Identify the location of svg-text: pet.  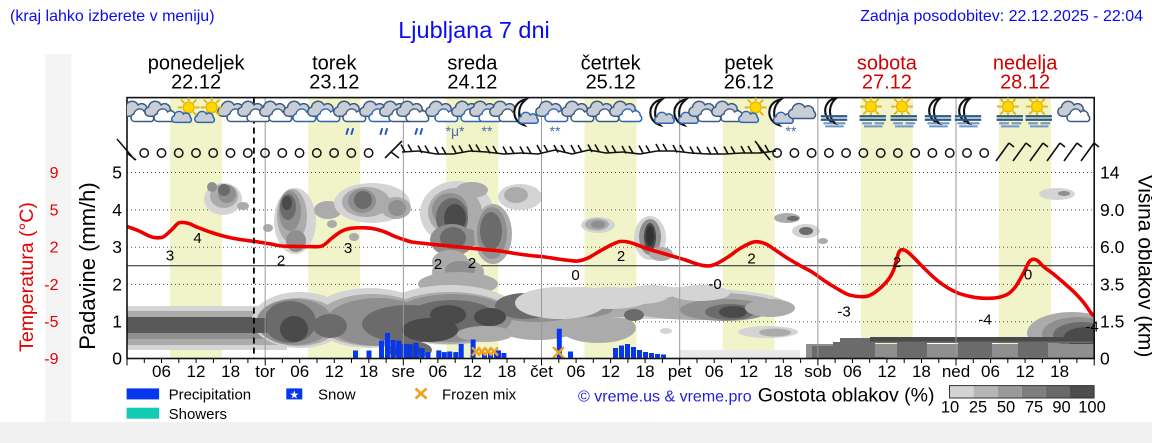
(680, 371).